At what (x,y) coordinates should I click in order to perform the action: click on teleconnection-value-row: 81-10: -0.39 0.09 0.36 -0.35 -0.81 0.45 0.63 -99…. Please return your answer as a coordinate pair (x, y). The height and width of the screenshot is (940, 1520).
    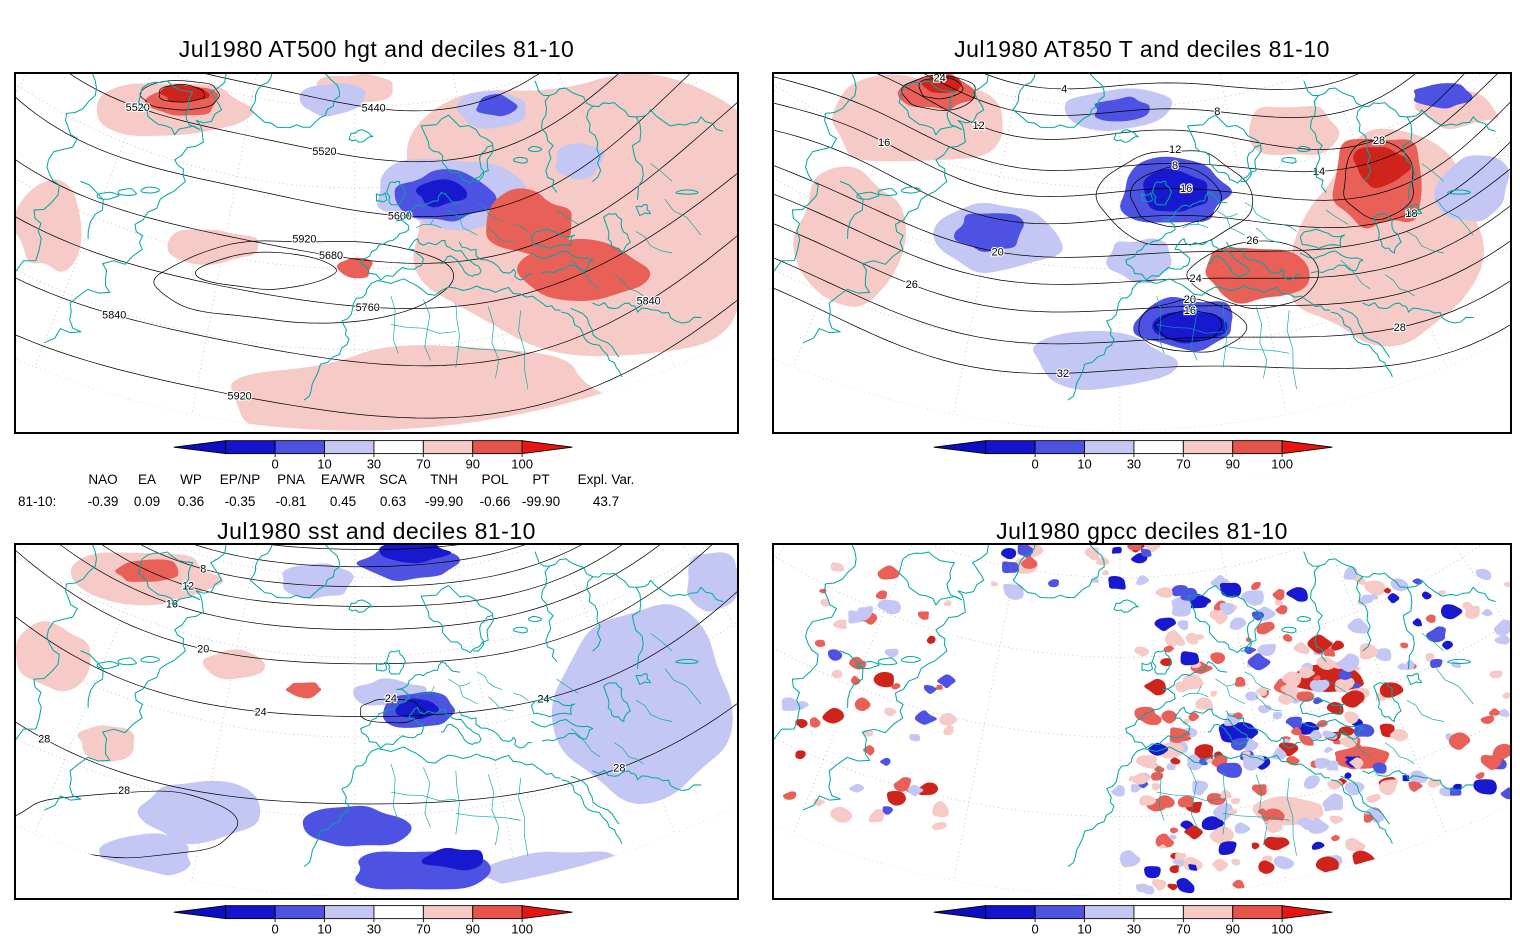
    Looking at the image, I should click on (333, 501).